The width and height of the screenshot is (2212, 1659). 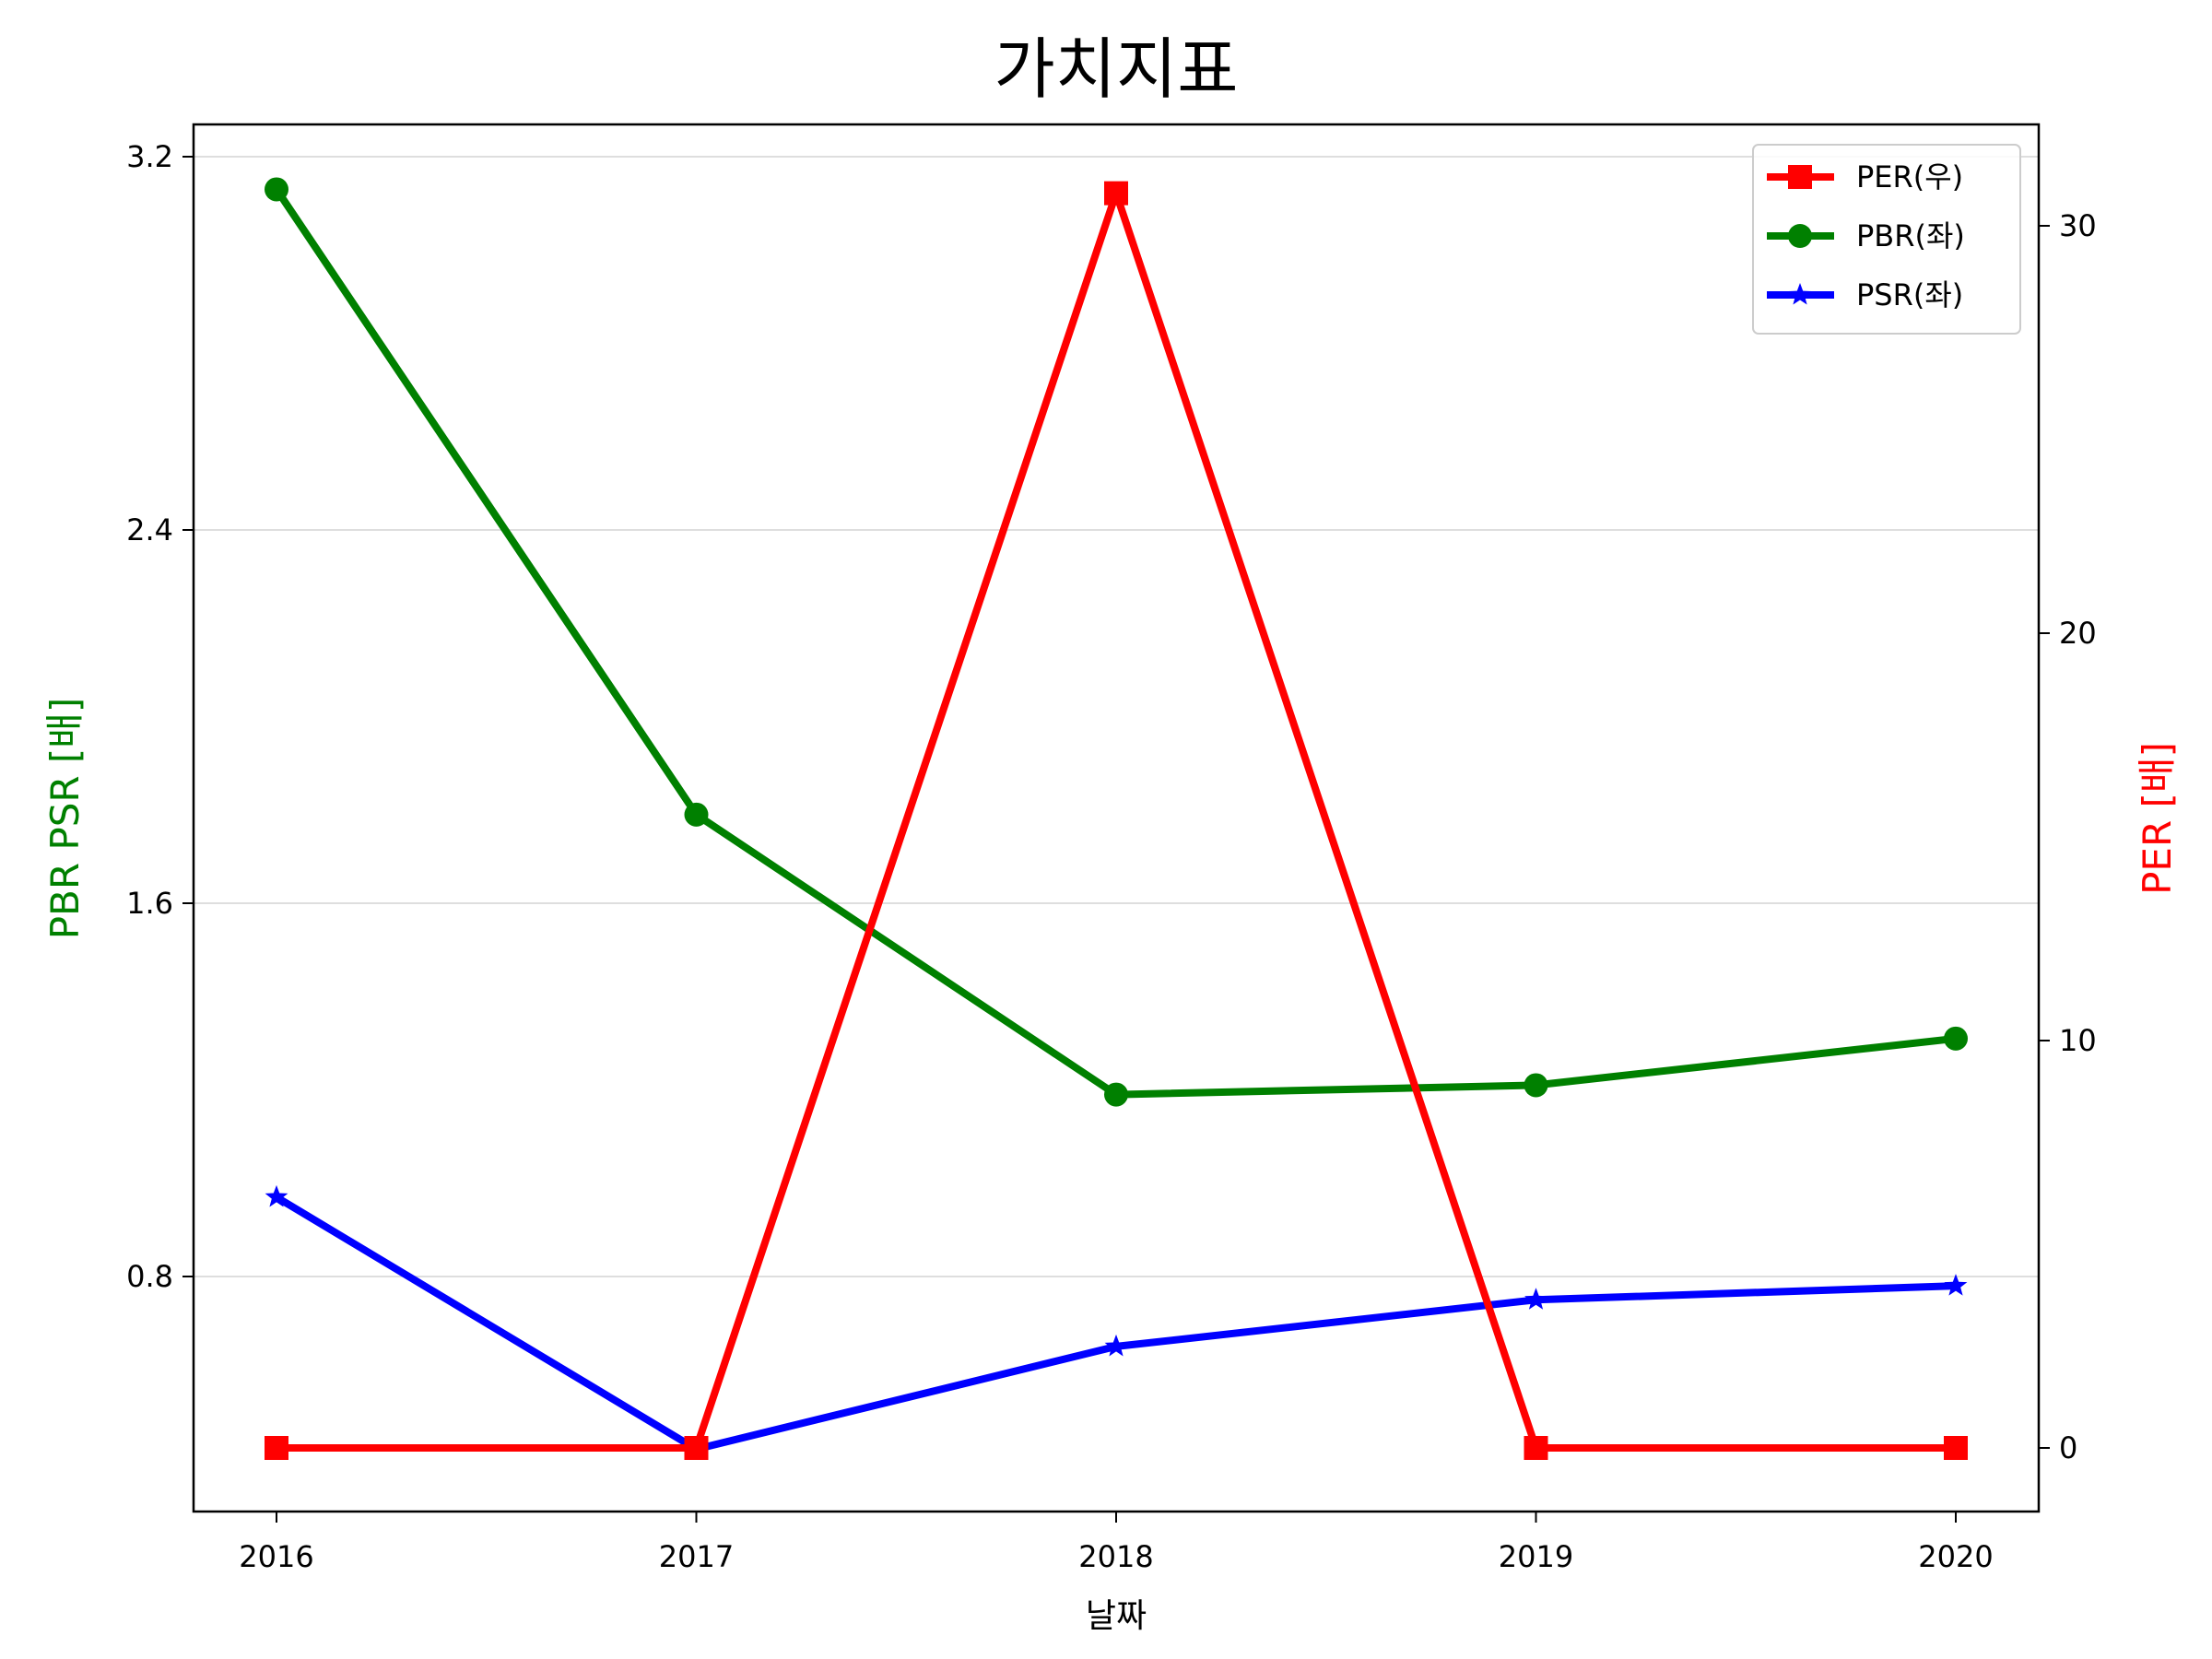 What do you see at coordinates (149, 156) in the screenshot?
I see `left-tick-label: 3.2` at bounding box center [149, 156].